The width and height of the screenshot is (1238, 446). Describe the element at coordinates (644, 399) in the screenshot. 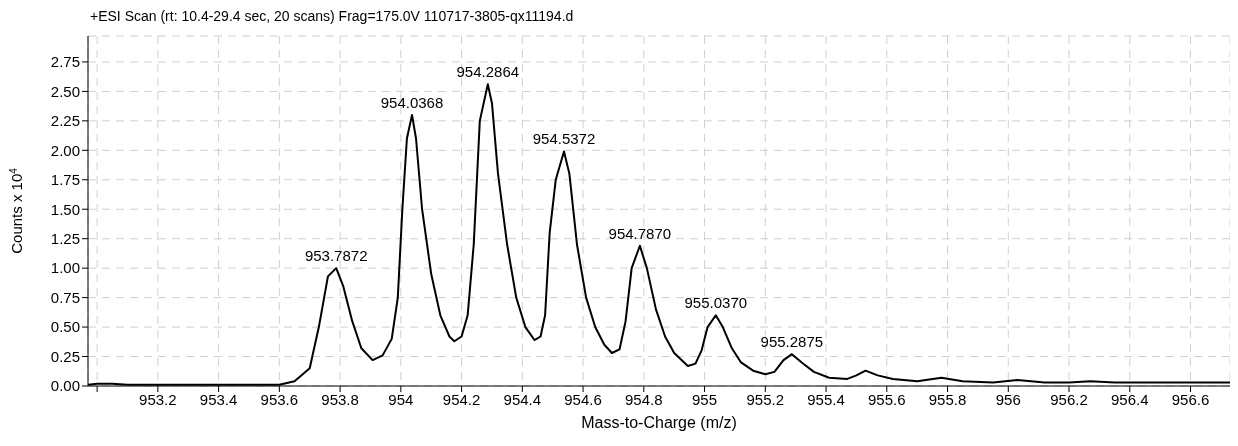

I see `x-tick-label: 954.8` at that location.